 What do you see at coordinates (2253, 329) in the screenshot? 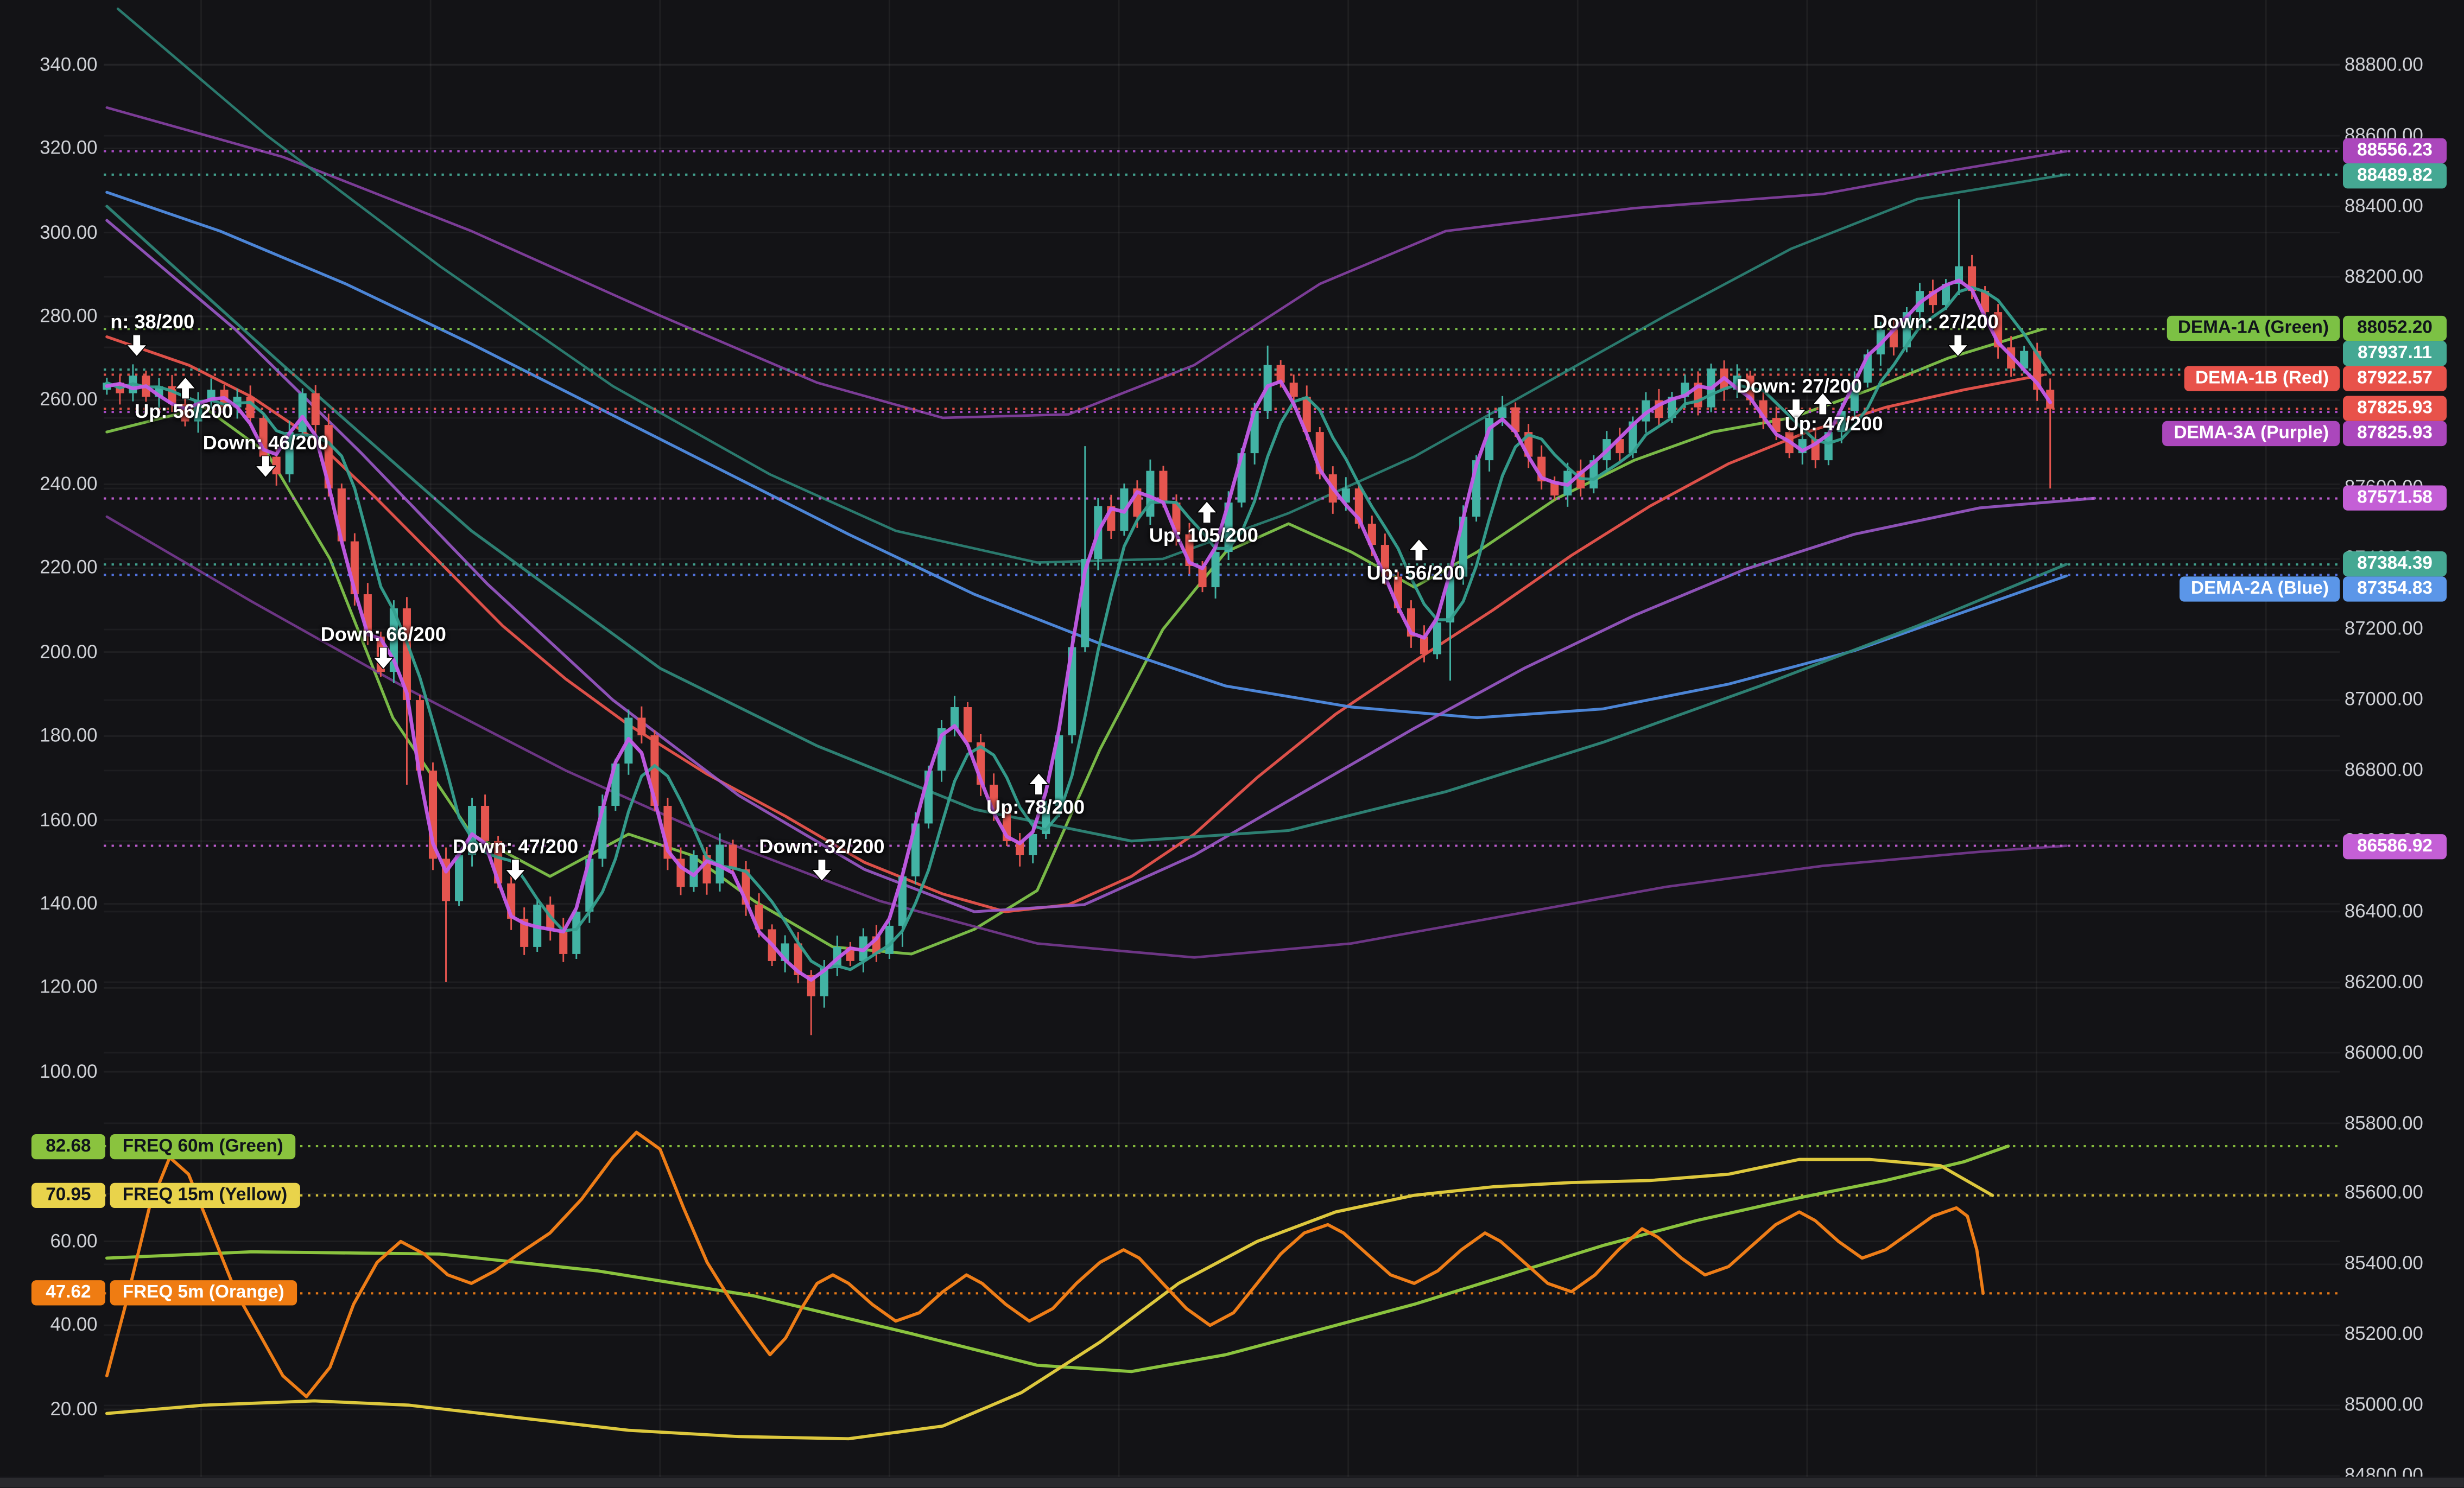
I see `dema-1a-tag: DEMA-1A (Green)` at bounding box center [2253, 329].